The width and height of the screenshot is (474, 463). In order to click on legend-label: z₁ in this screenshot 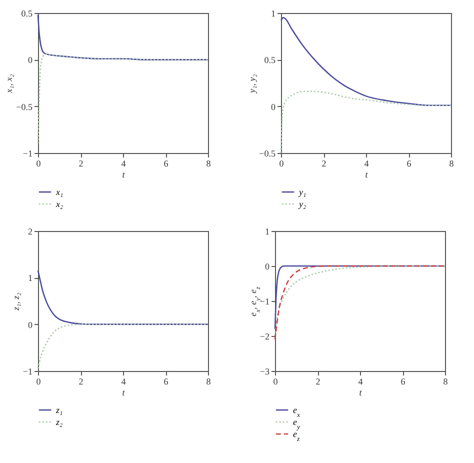, I will do `click(59, 410)`.